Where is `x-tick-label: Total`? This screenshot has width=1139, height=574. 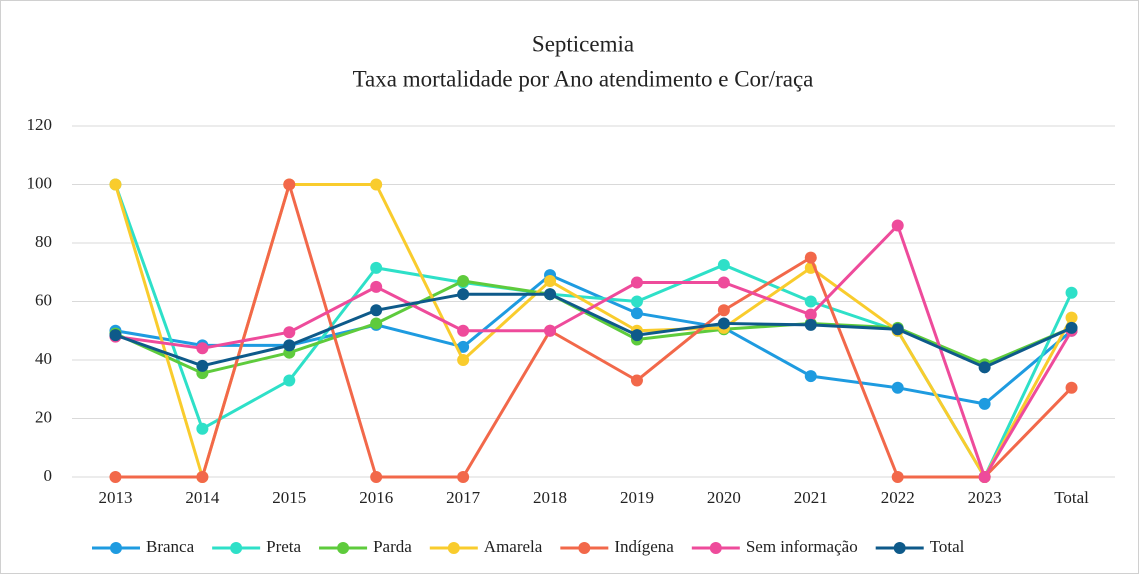
x-tick-label: Total is located at coordinates (1071, 497).